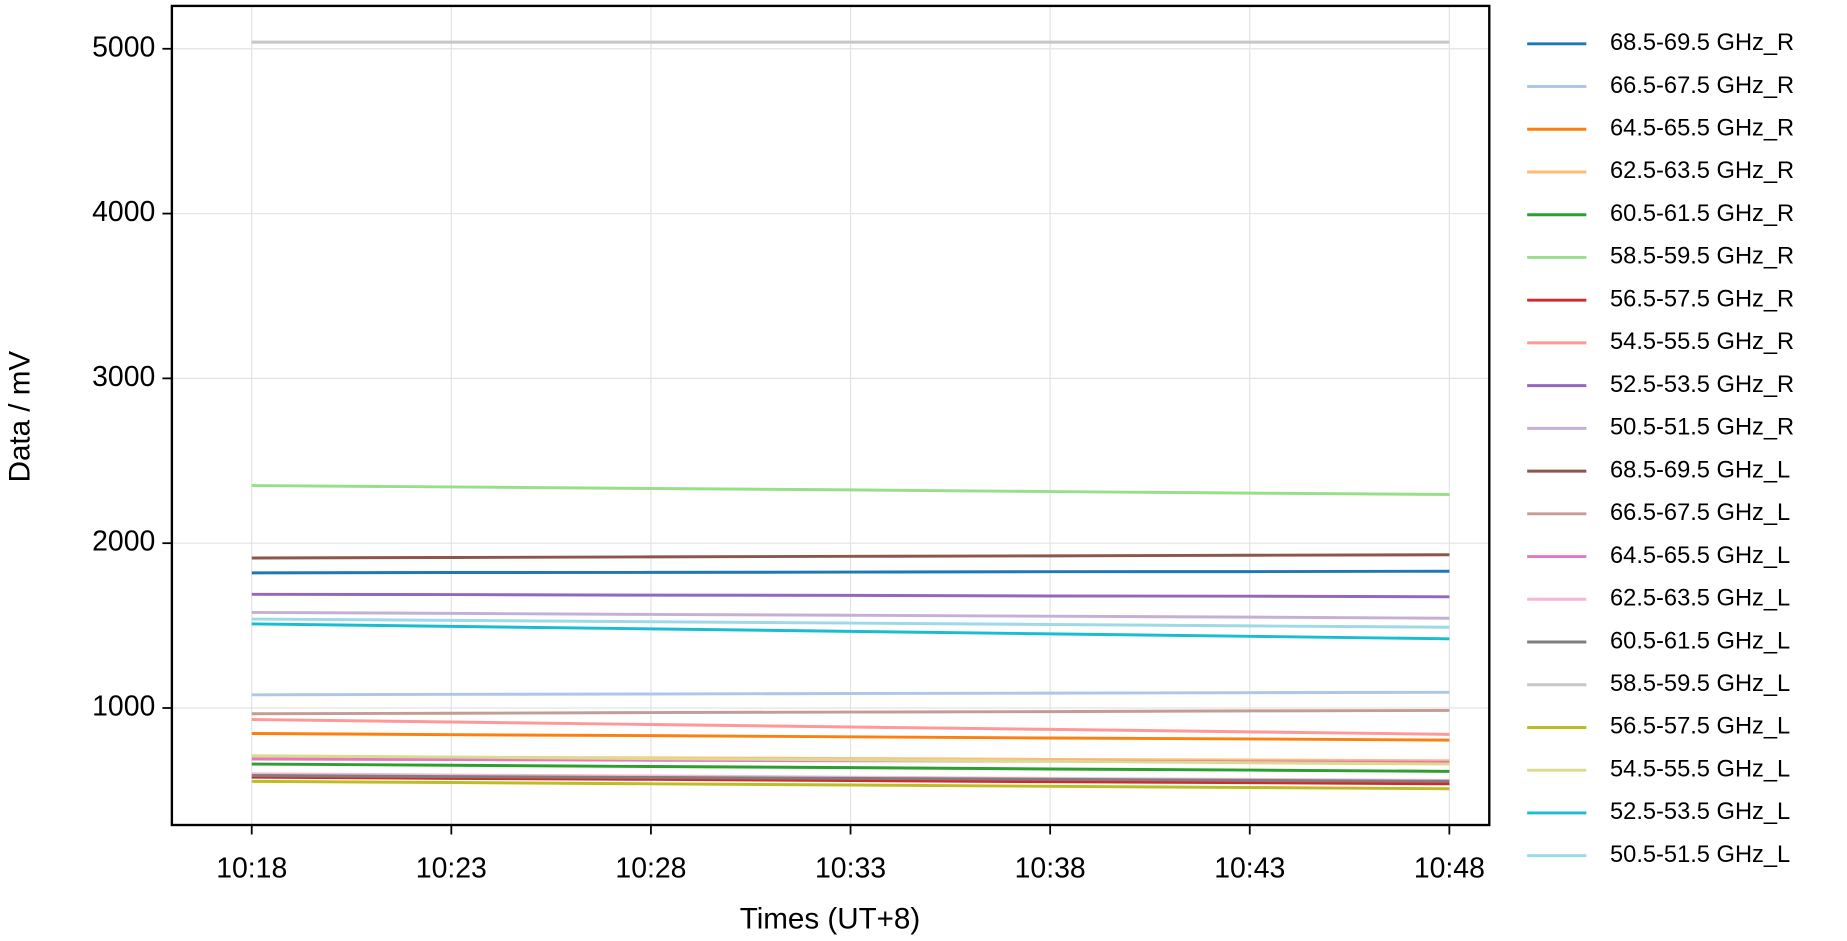 The width and height of the screenshot is (1847, 941). I want to click on y-tick-label: 3000, so click(123, 377).